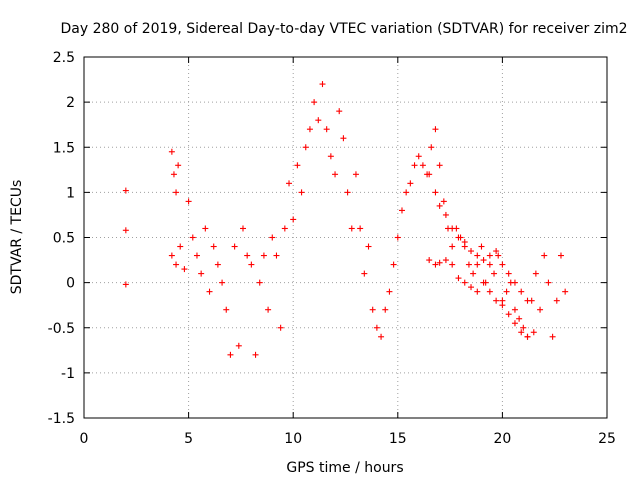 This screenshot has width=640, height=480. What do you see at coordinates (70, 284) in the screenshot?
I see `y-tick-label: 0` at bounding box center [70, 284].